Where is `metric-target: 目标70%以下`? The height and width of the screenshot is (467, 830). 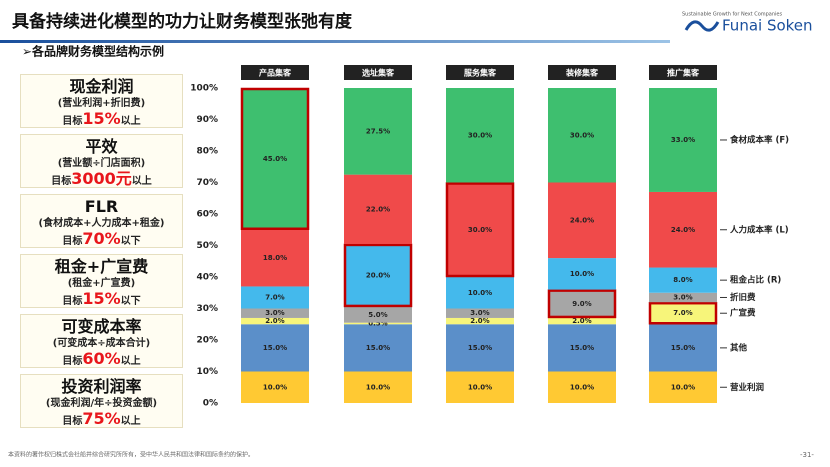 metric-target: 目标70%以下 is located at coordinates (101, 240).